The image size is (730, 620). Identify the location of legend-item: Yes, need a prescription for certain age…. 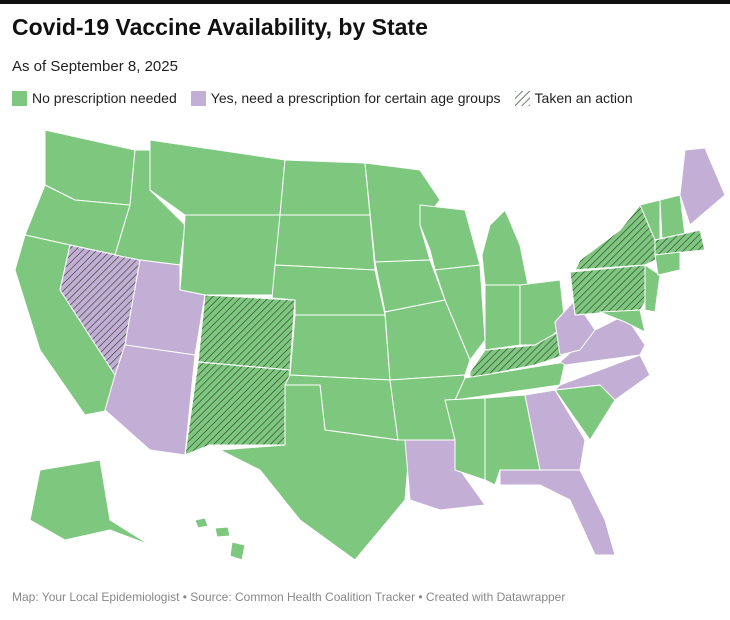
(345, 98).